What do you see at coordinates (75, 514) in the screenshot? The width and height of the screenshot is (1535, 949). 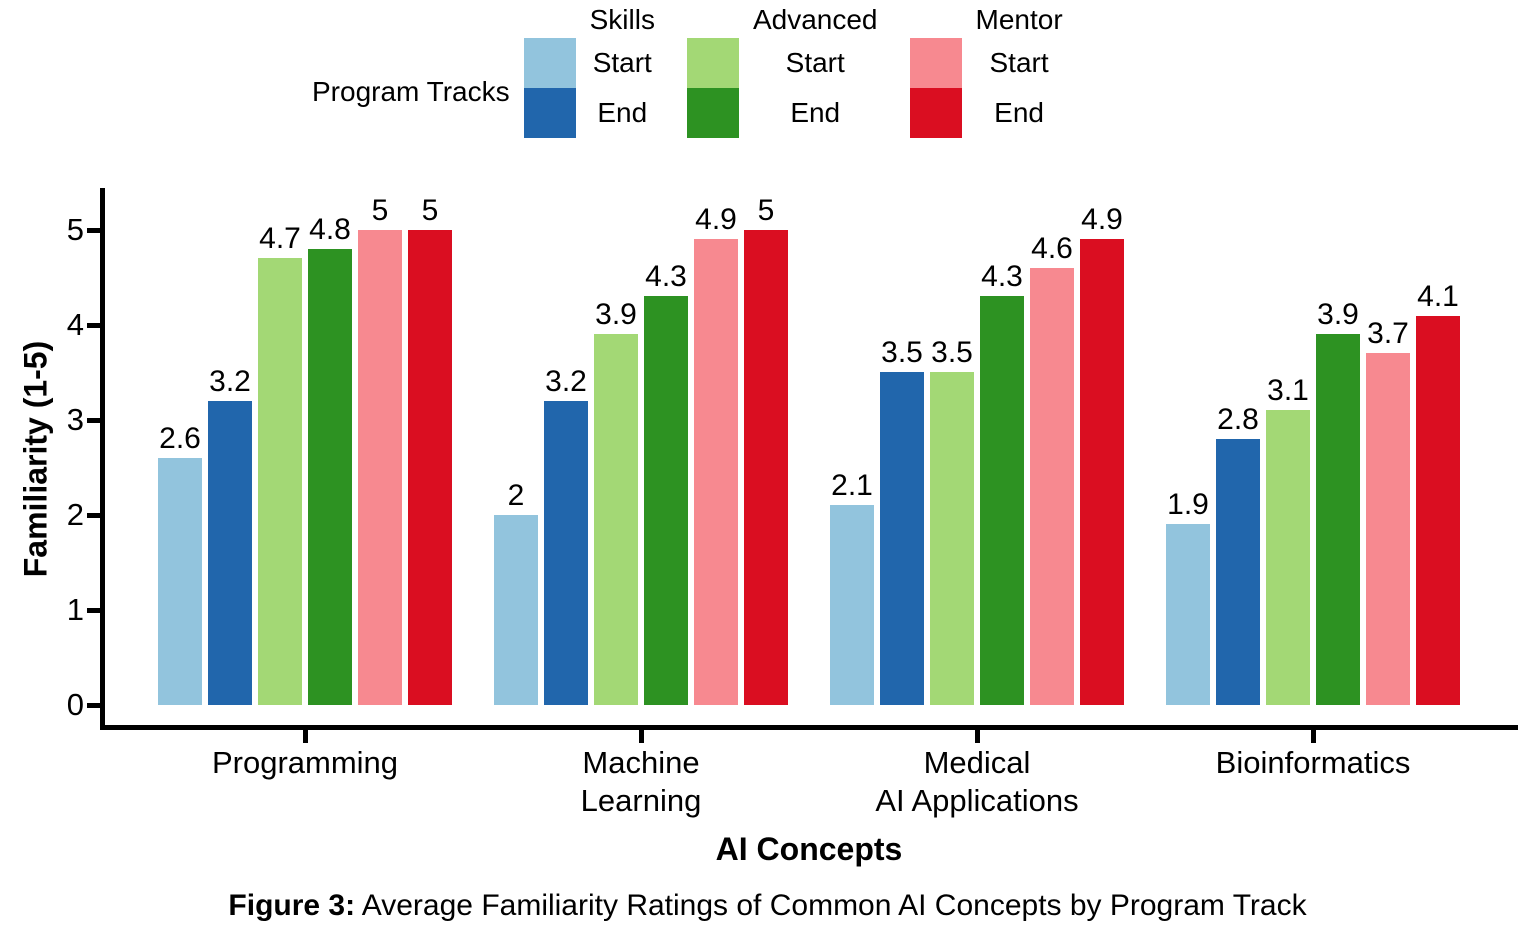 I see `y-tick-label: 2` at bounding box center [75, 514].